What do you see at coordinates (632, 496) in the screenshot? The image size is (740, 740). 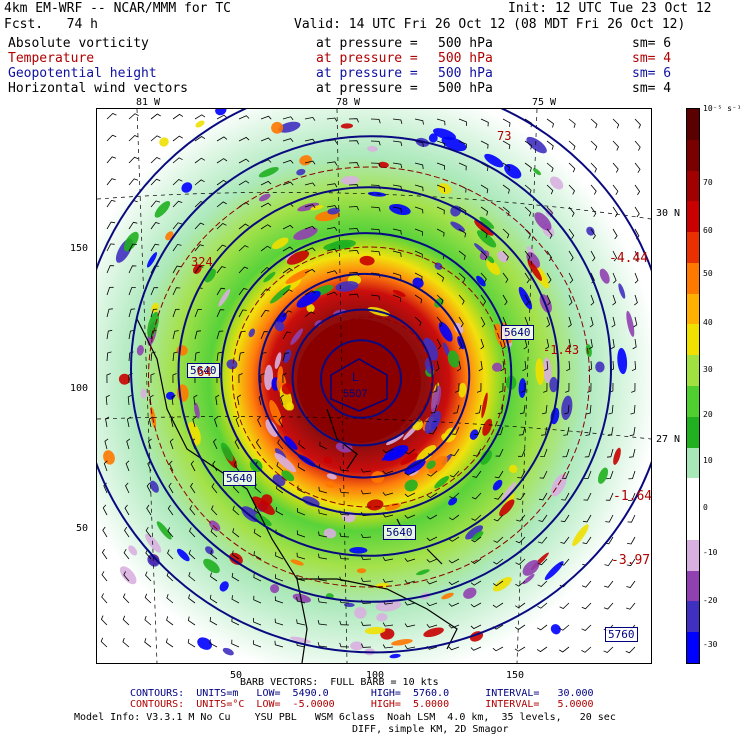 I see `temp-label: -1.64` at bounding box center [632, 496].